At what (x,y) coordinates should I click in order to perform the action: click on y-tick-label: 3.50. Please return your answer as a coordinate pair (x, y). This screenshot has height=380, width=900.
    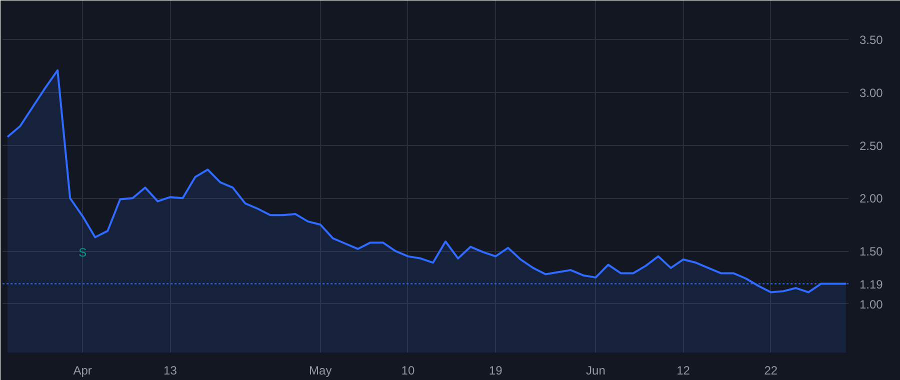
    Looking at the image, I should click on (872, 40).